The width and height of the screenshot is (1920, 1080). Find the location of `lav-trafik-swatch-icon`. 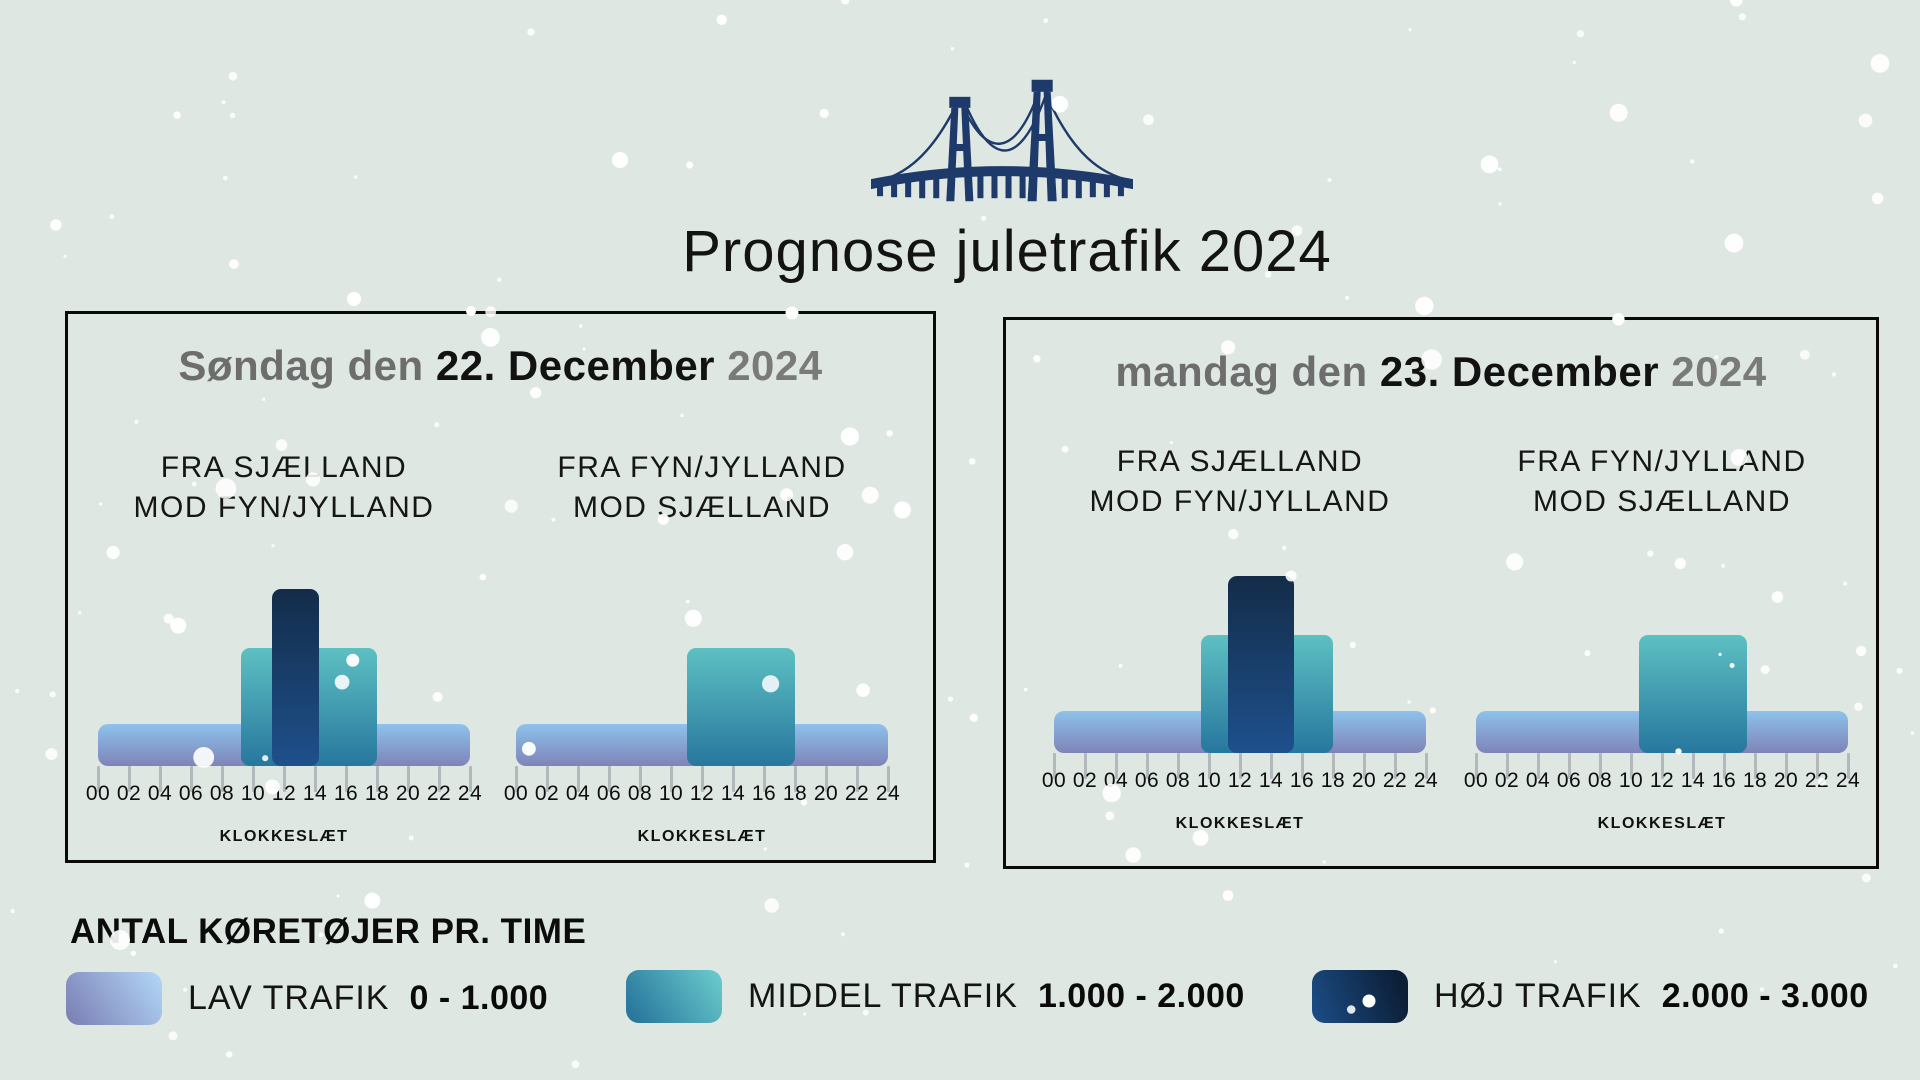

lav-trafik-swatch-icon is located at coordinates (114, 998).